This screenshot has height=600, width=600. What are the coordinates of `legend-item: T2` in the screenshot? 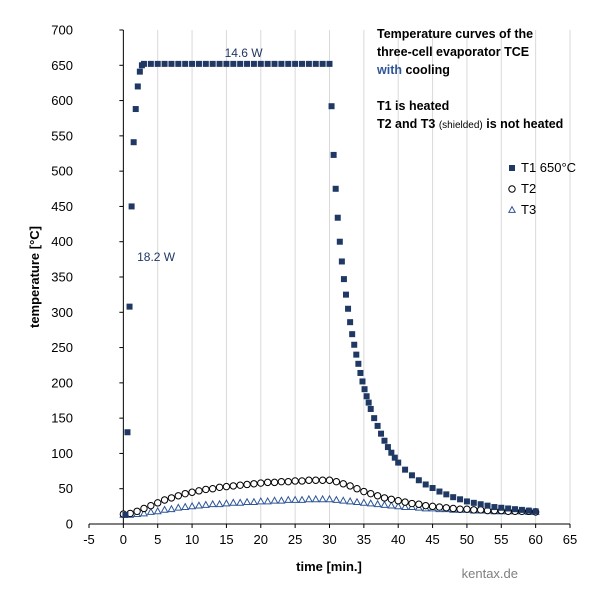 It's located at (522, 188).